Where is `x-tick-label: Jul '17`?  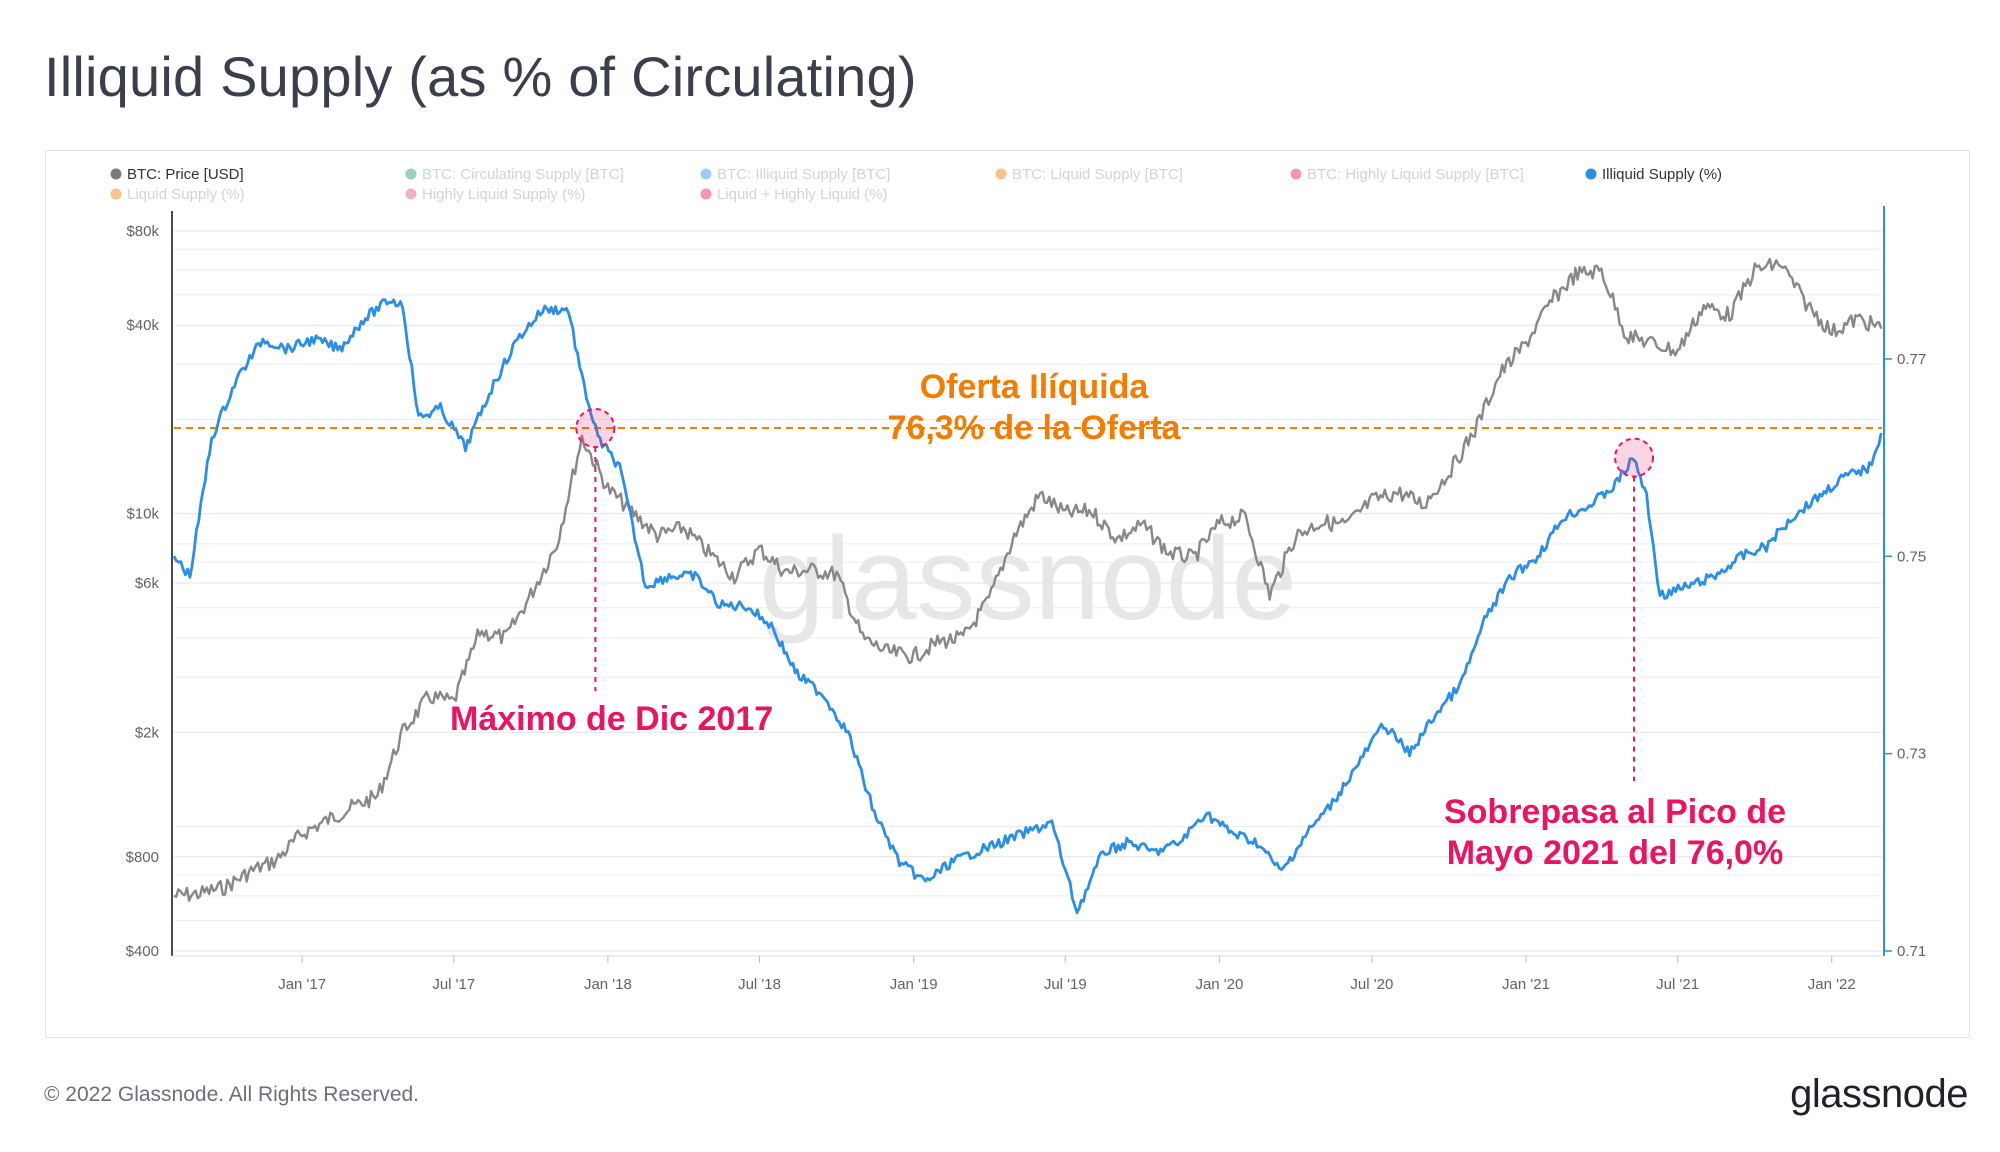
x-tick-label: Jul '17 is located at coordinates (453, 984).